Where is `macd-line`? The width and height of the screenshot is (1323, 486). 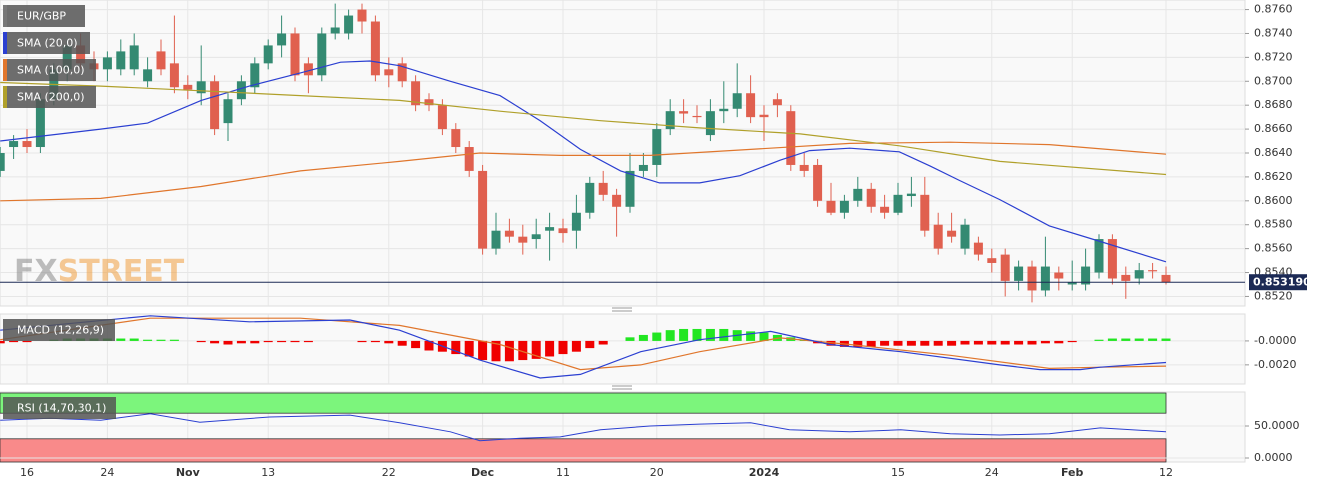
macd-line is located at coordinates (583, 347).